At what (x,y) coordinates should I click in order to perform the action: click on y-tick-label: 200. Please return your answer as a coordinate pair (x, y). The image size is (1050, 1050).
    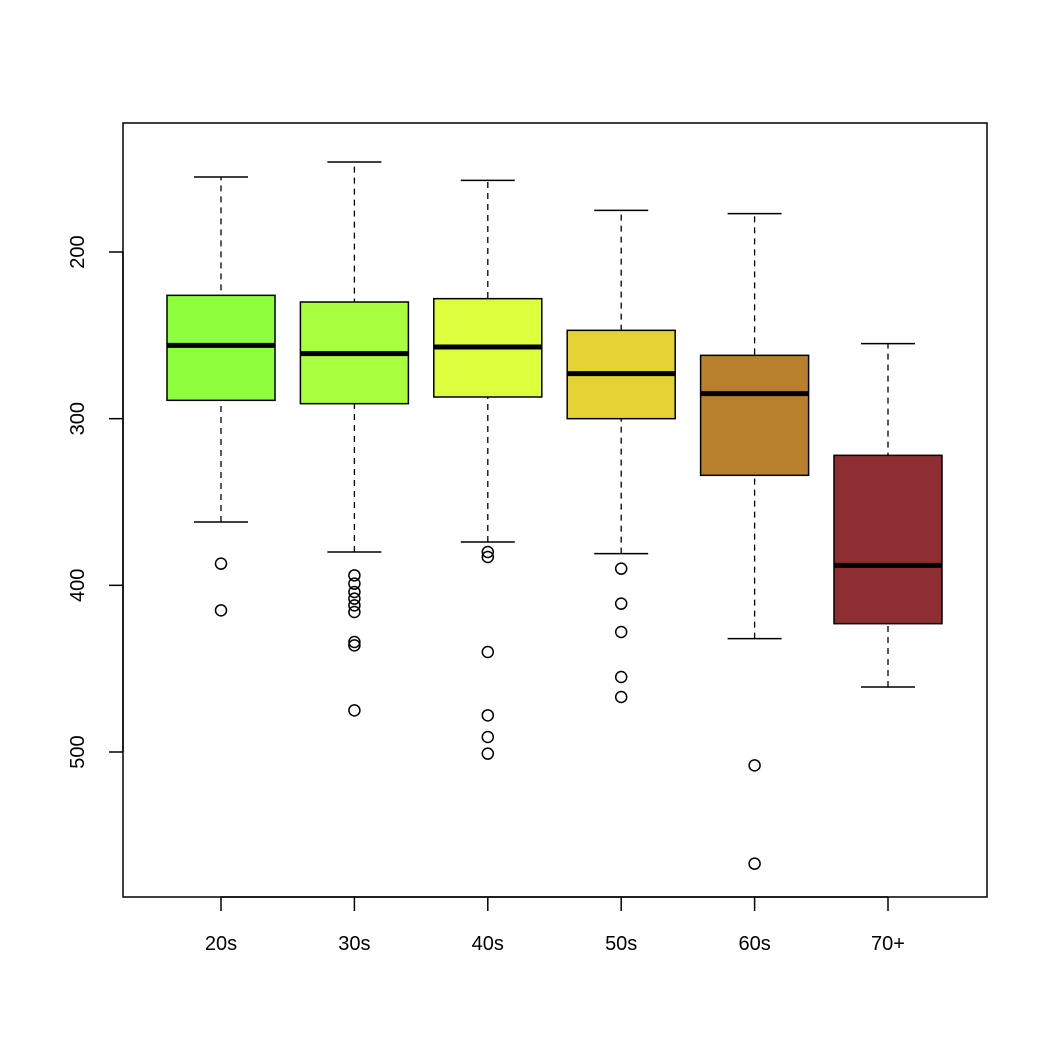
    Looking at the image, I should click on (78, 251).